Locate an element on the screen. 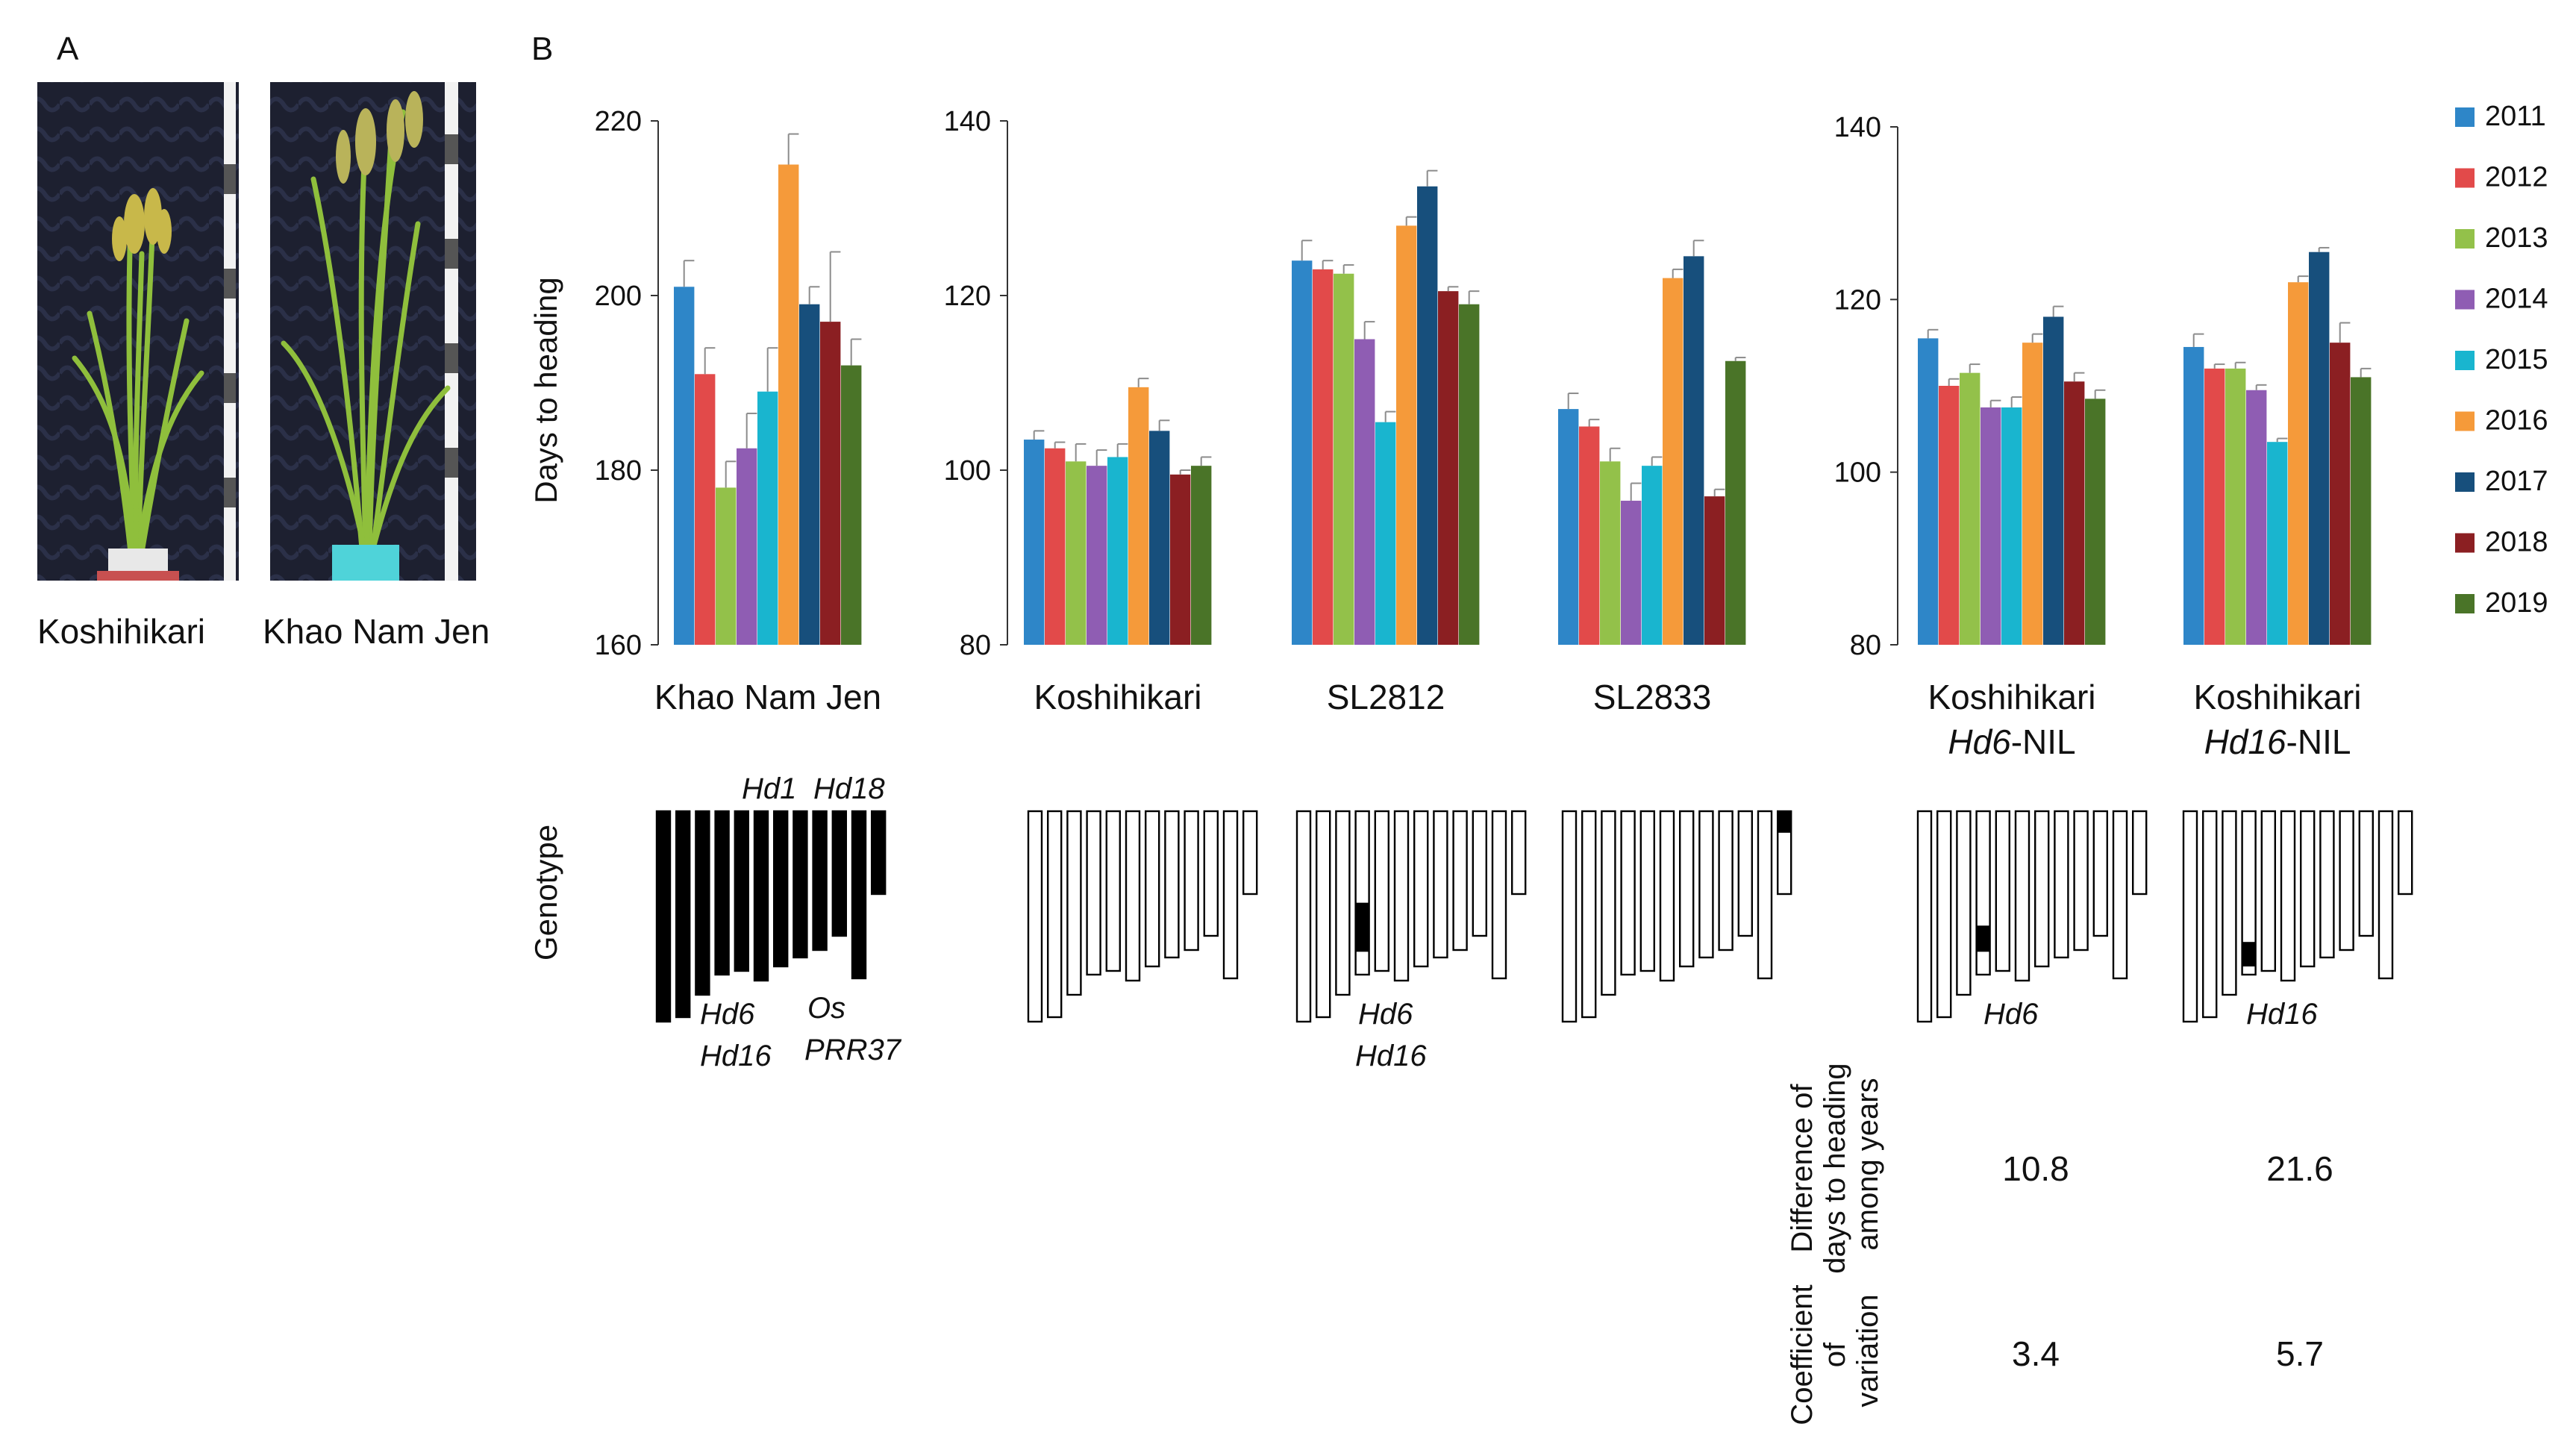 This screenshot has width=2576, height=1453. genotype-layer is located at coordinates (1534, 916).